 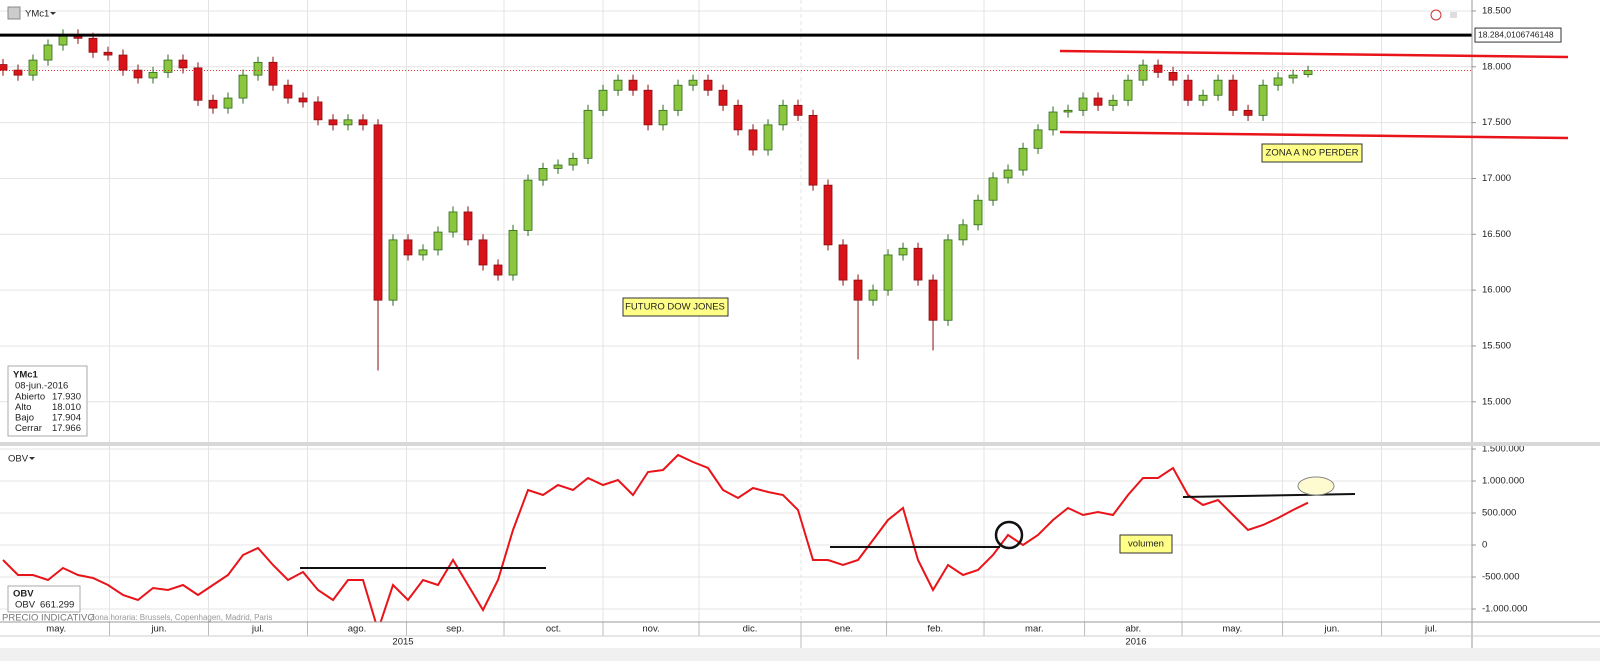 What do you see at coordinates (66, 418) in the screenshot?
I see `info-value: 17.904` at bounding box center [66, 418].